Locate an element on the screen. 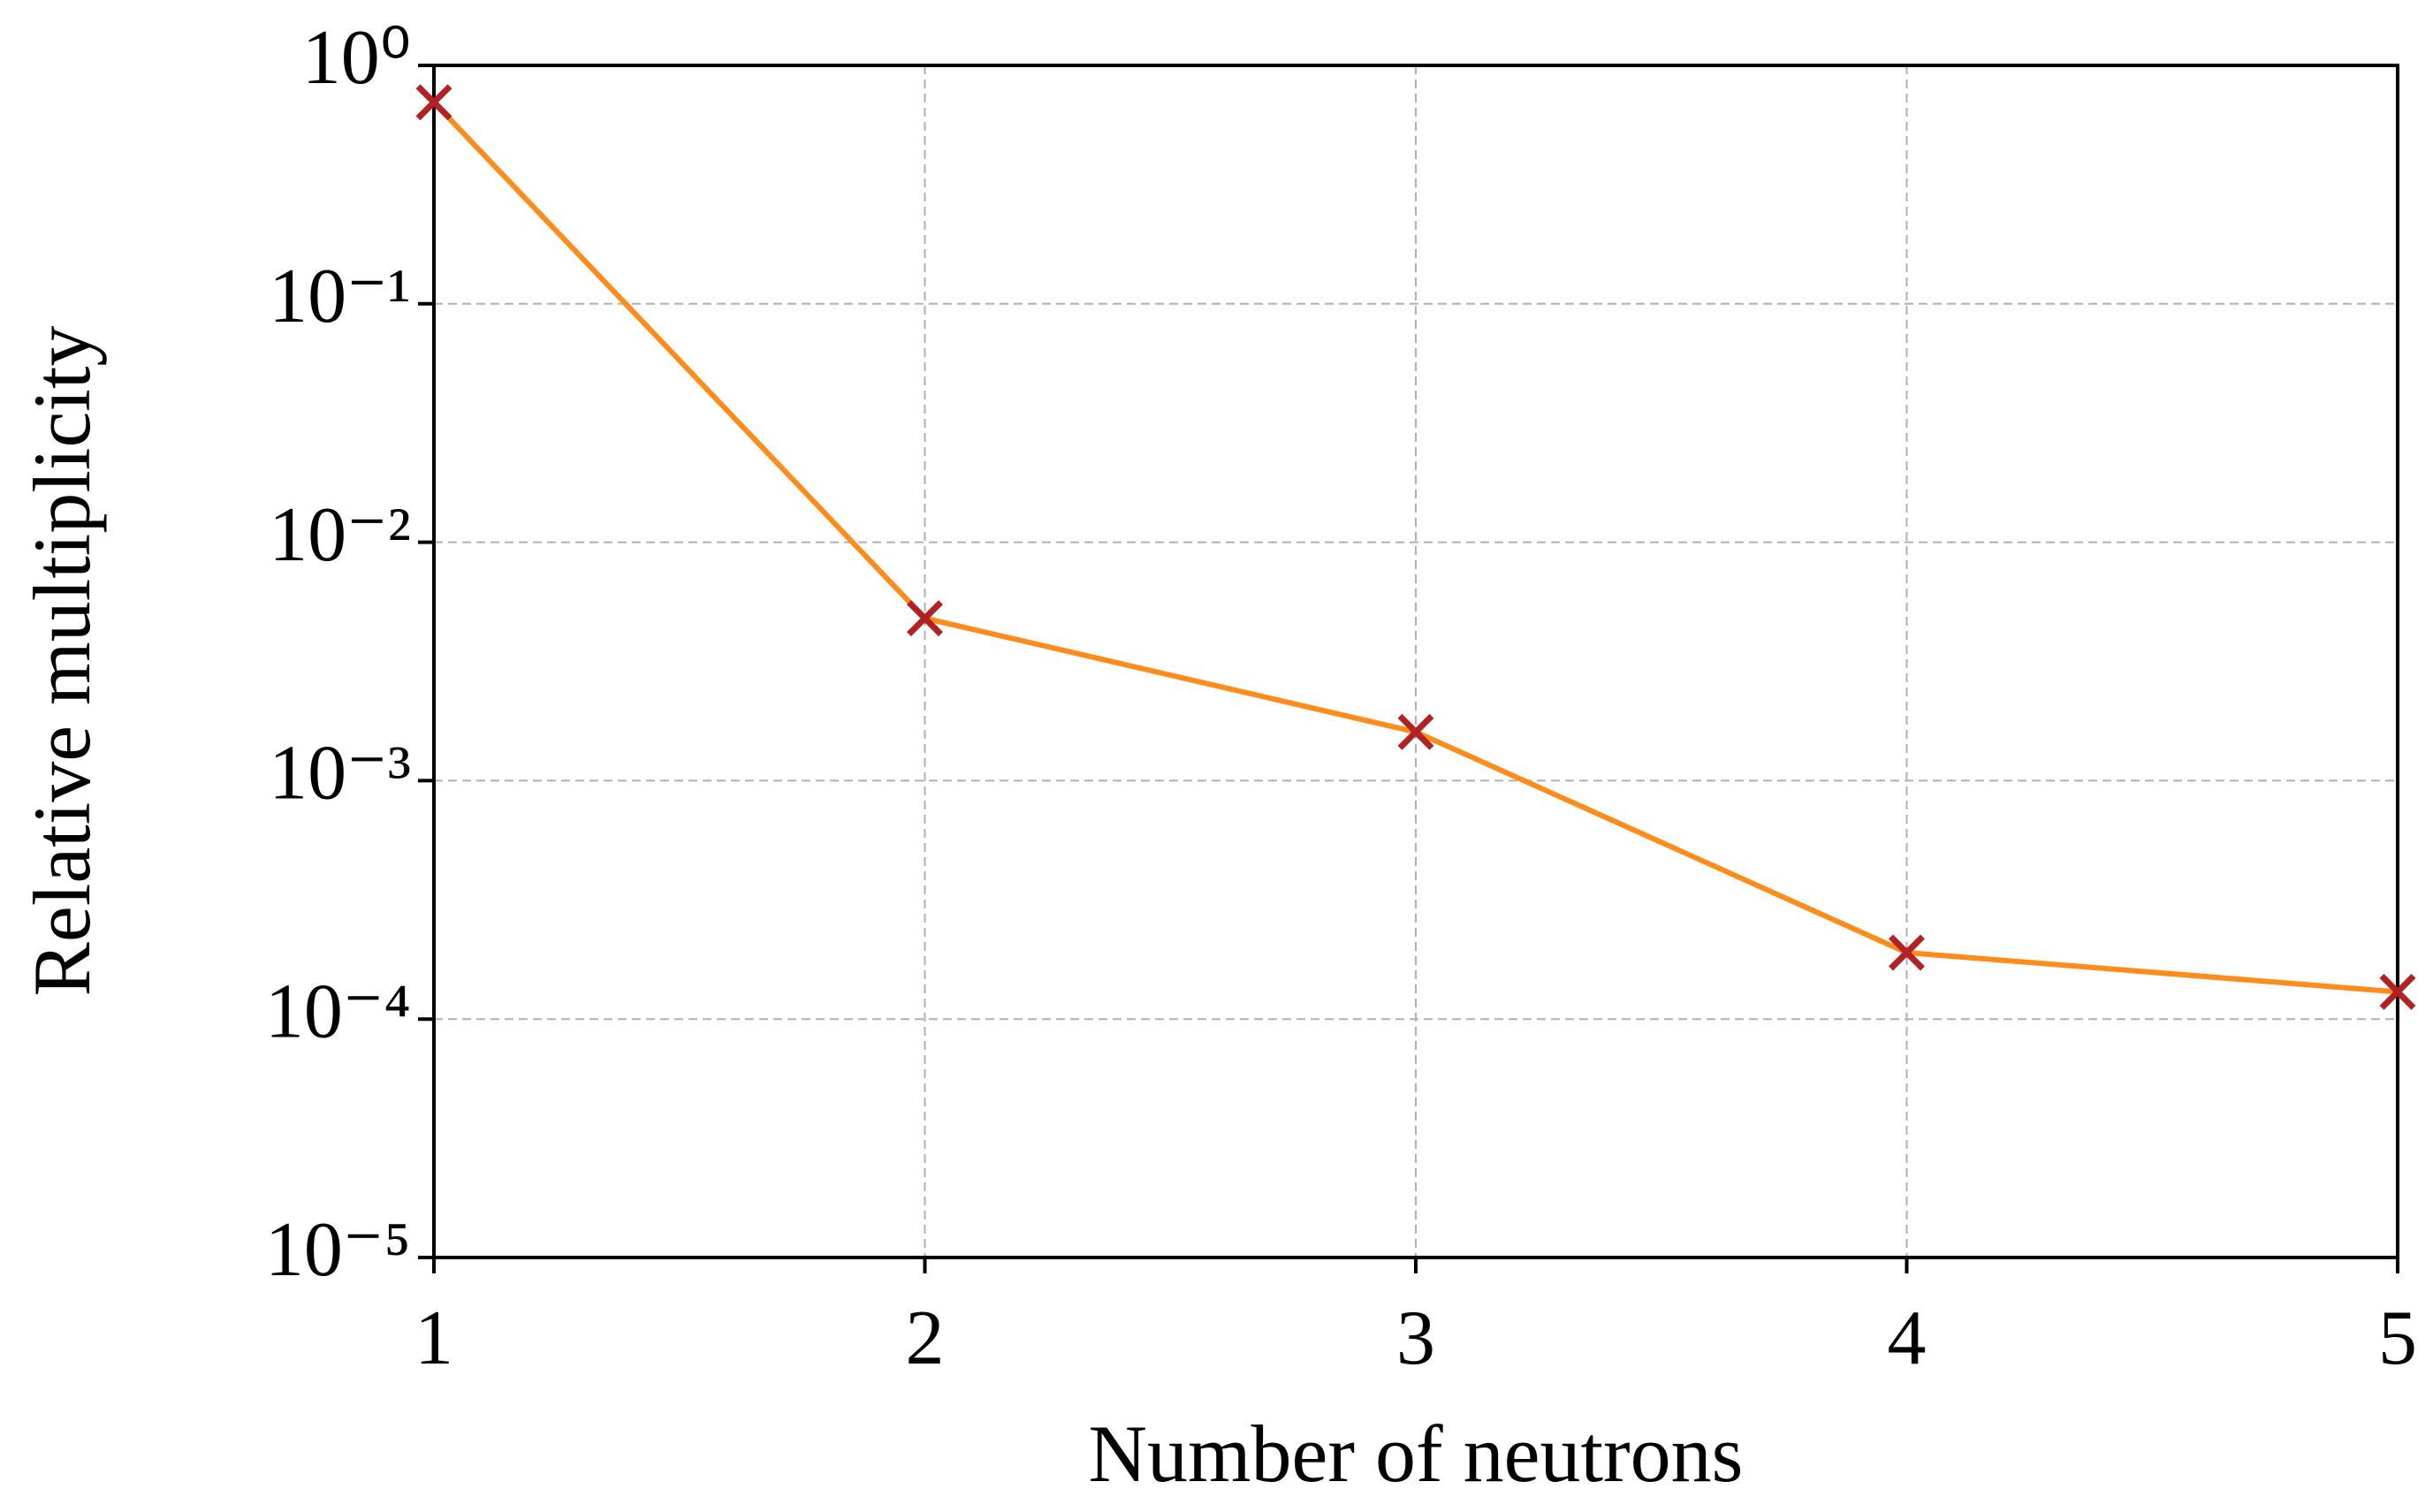 Image resolution: width=2433 pixels, height=1512 pixels. x-tick-label: 4 is located at coordinates (1907, 1338).